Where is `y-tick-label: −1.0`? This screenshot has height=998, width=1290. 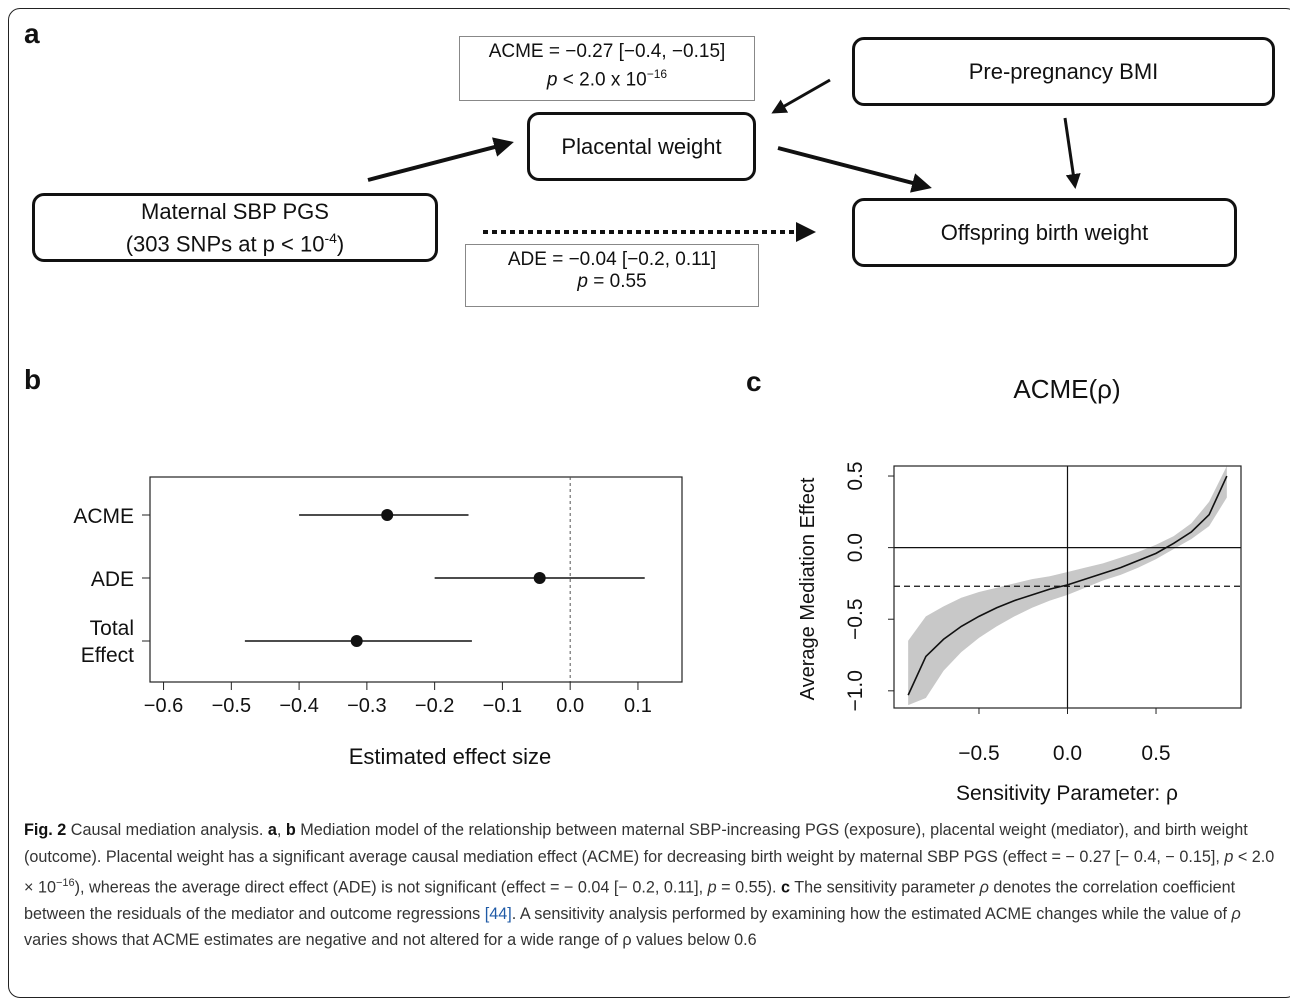 y-tick-label: −1.0 is located at coordinates (855, 690).